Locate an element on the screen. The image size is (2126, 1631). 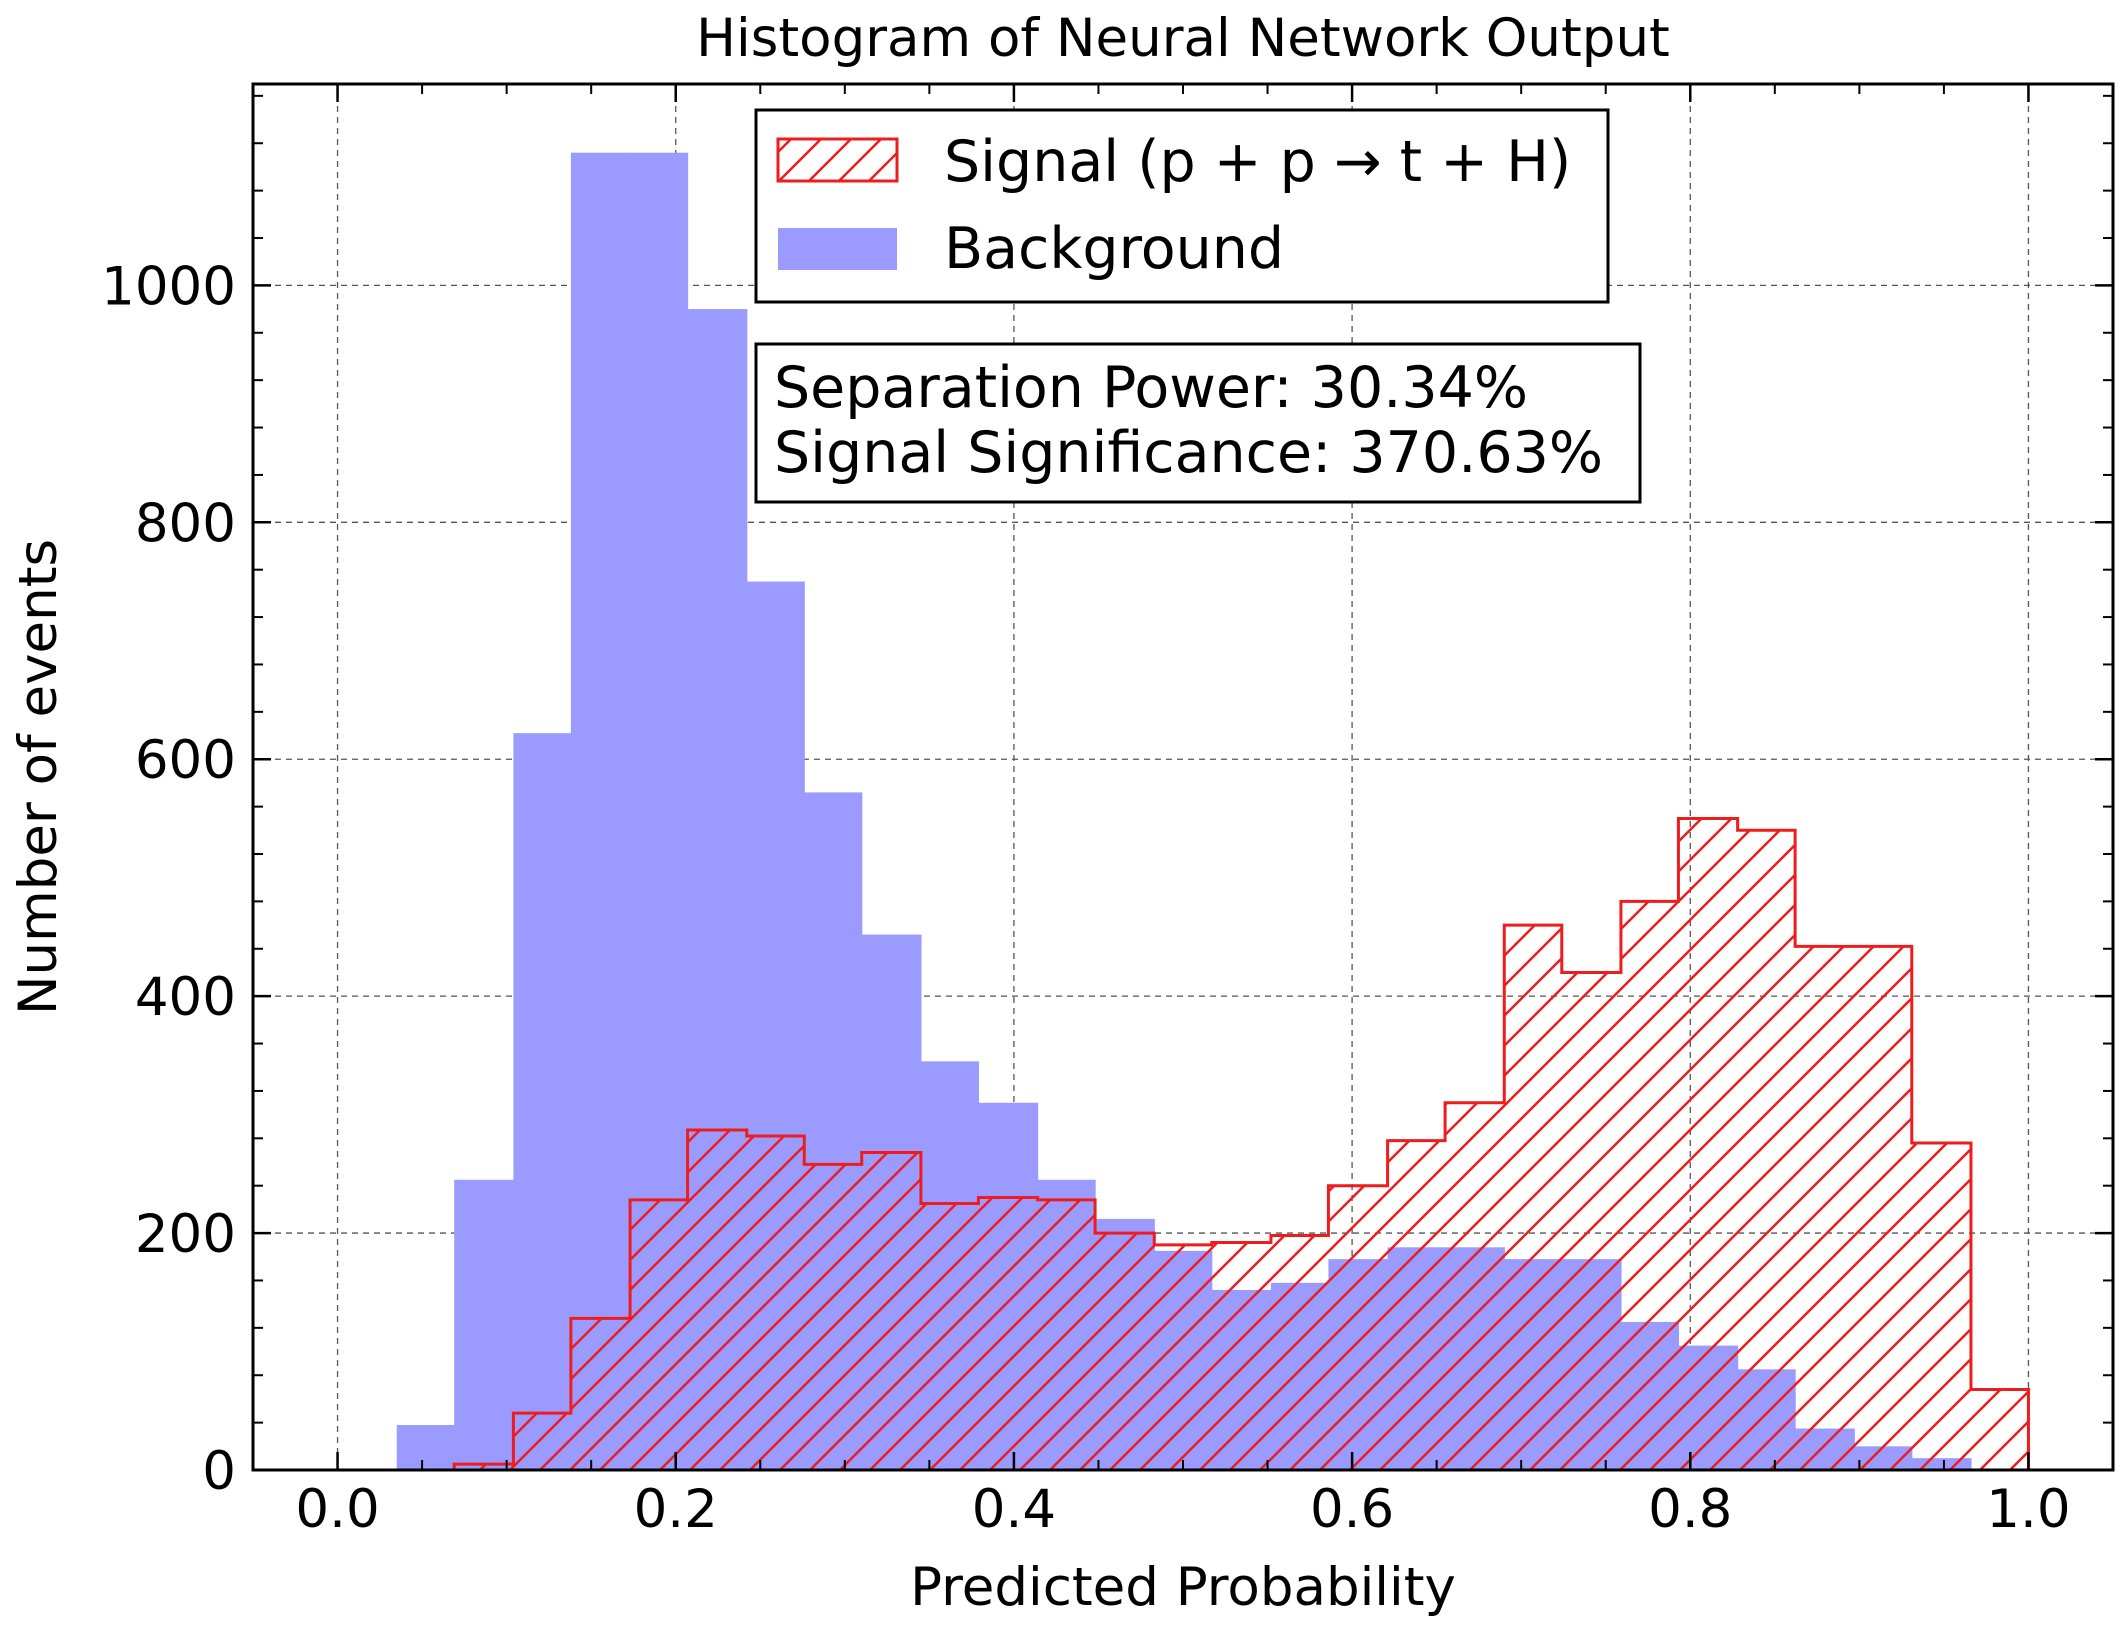
y-tick-label: 400 is located at coordinates (185, 997).